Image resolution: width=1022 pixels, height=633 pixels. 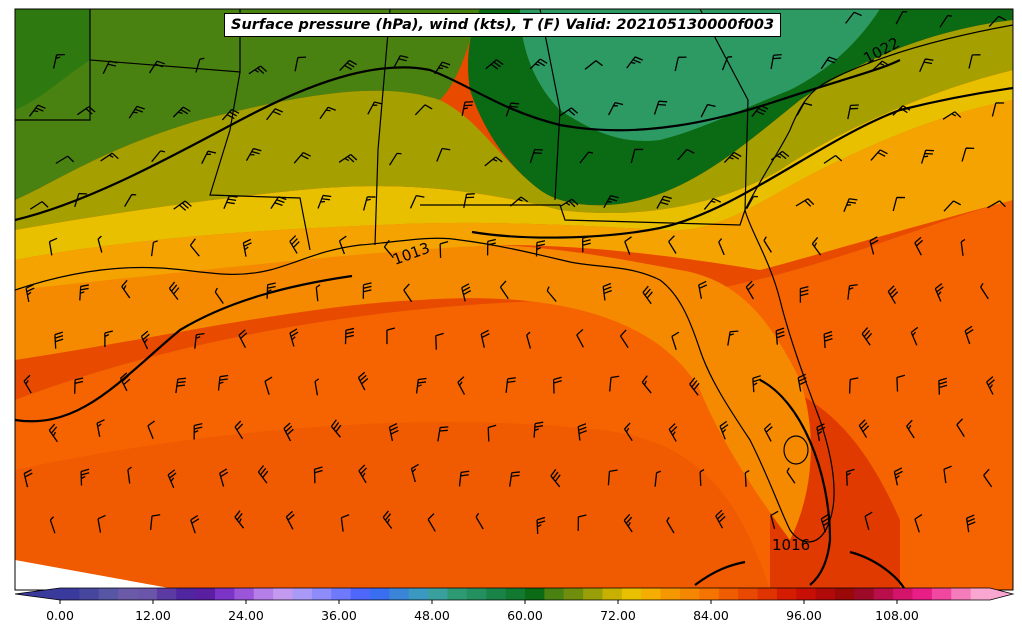 I want to click on colorbar-tick-label: 108.00, so click(x=897, y=615).